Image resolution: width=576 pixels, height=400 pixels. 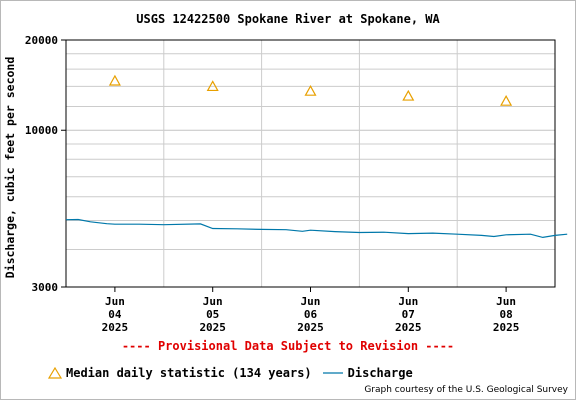 What do you see at coordinates (115, 314) in the screenshot?
I see `x-tick-label: 04` at bounding box center [115, 314].